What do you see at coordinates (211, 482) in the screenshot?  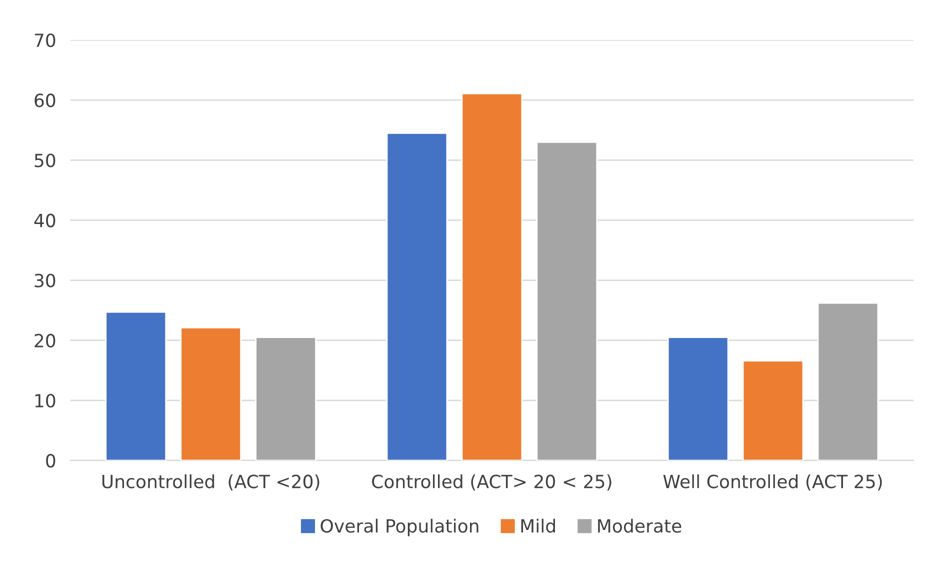 I see `x-tick-label: Uncontrolled (ACT <20)` at bounding box center [211, 482].